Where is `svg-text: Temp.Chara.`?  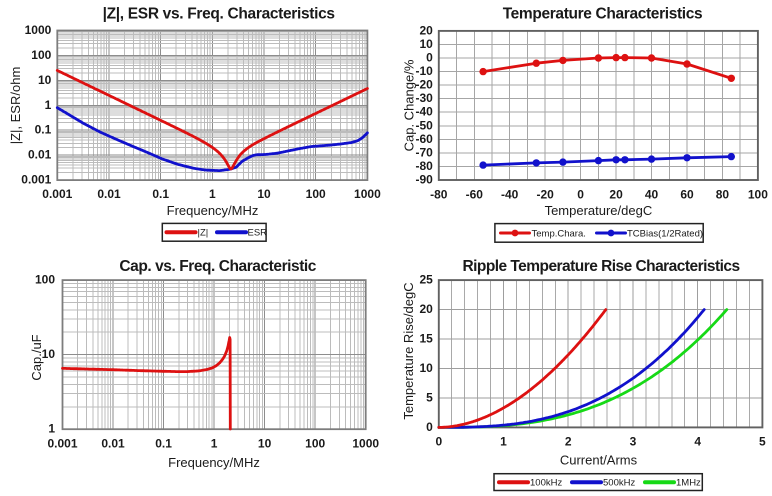
svg-text: Temp.Chara. is located at coordinates (559, 233).